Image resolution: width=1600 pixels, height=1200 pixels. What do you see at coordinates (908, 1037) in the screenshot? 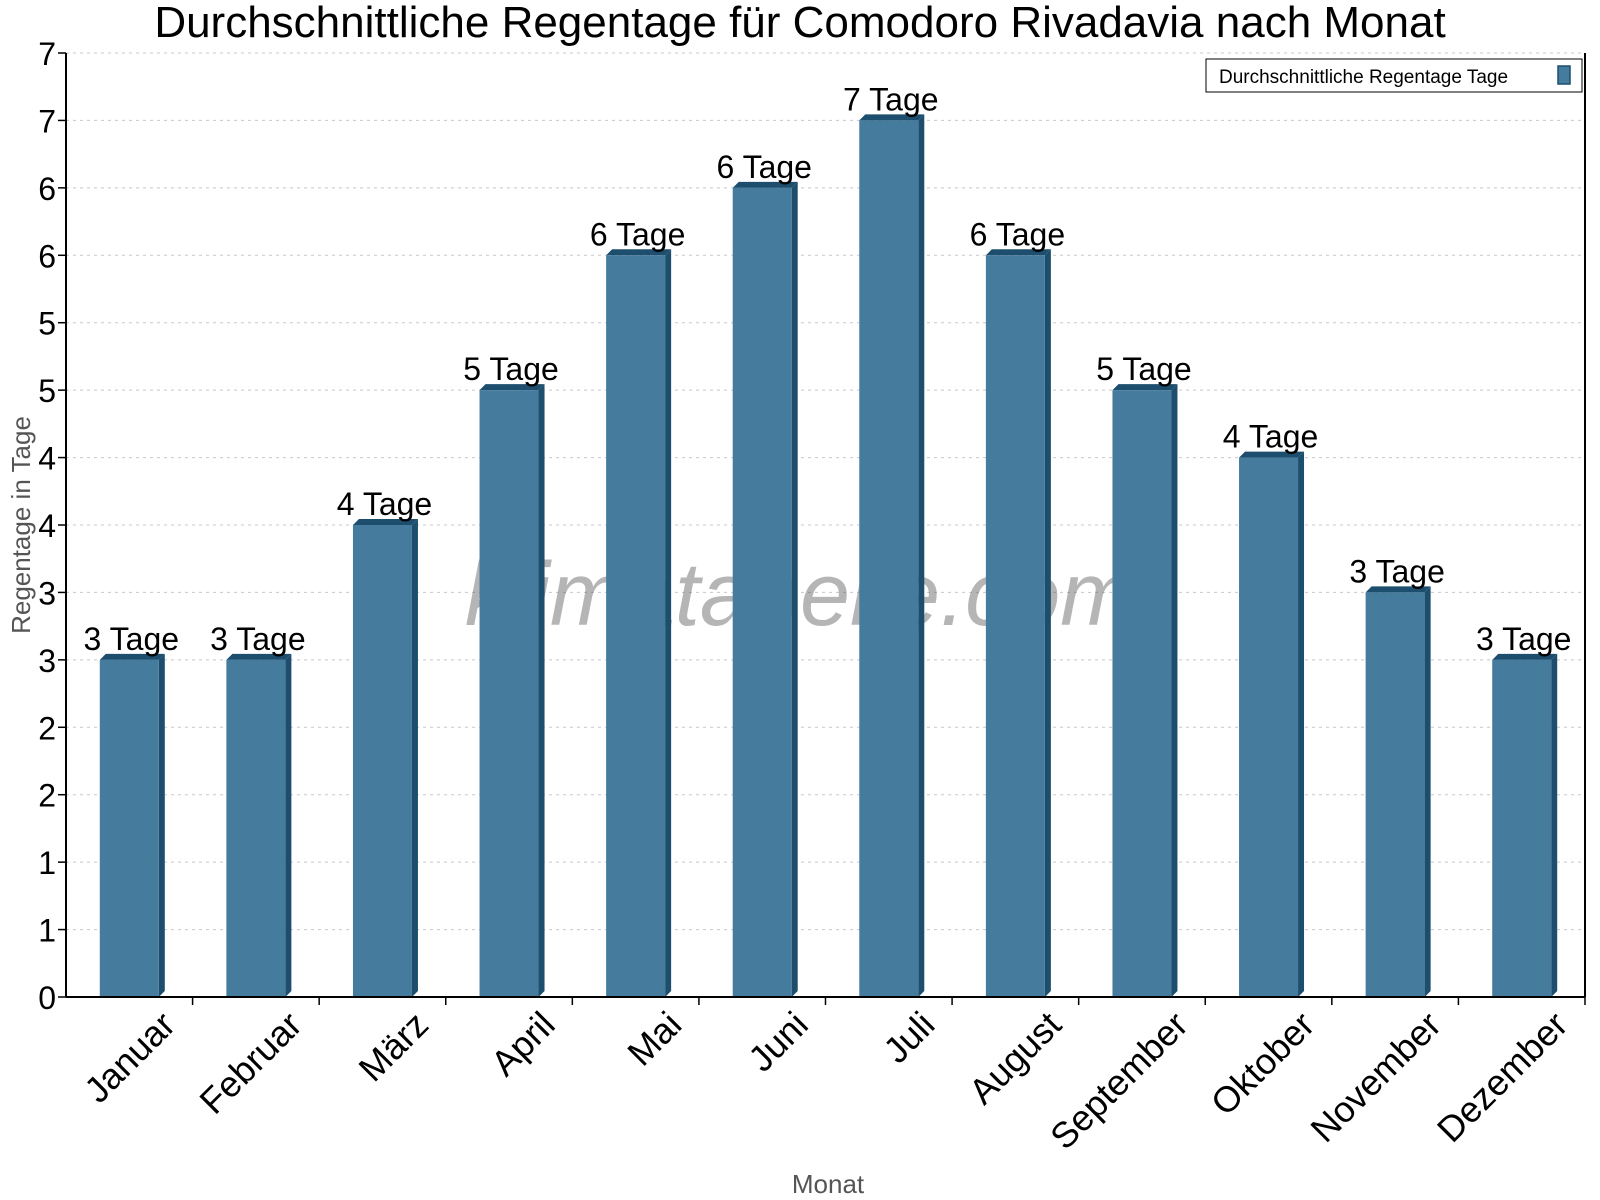
I see `x-tick-label: Juli` at bounding box center [908, 1037].